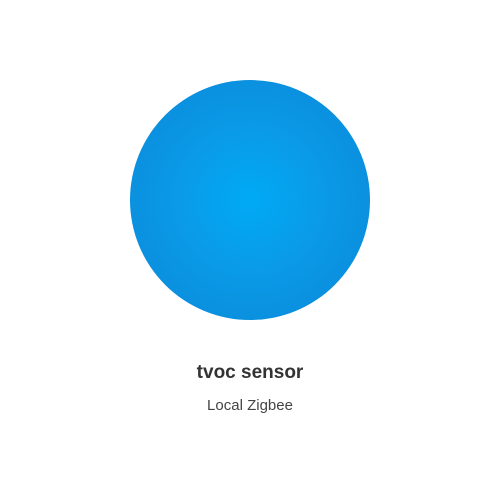  I want to click on device-integration-label: Local Zigbee, so click(250, 405).